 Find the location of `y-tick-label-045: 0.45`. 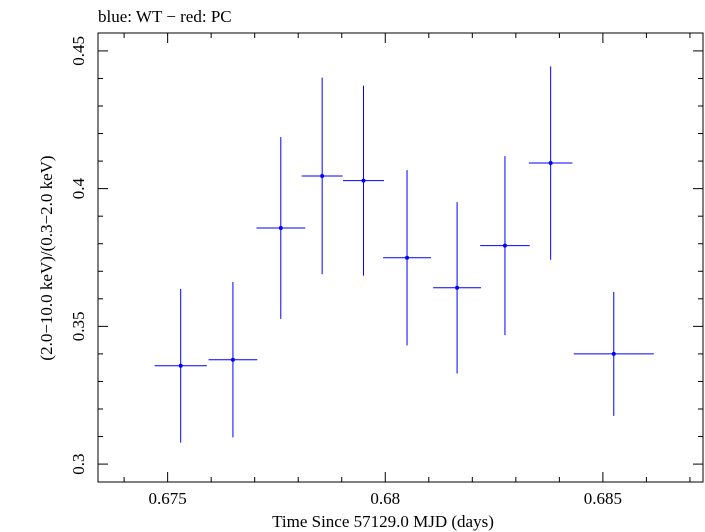

y-tick-label-045: 0.45 is located at coordinates (78, 51).